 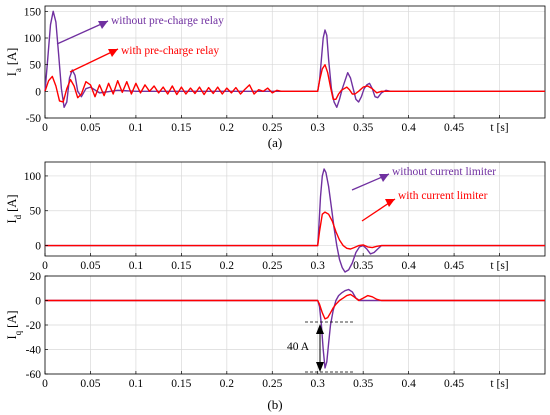 I want to click on annotation-40a: 40 A, so click(x=321, y=347).